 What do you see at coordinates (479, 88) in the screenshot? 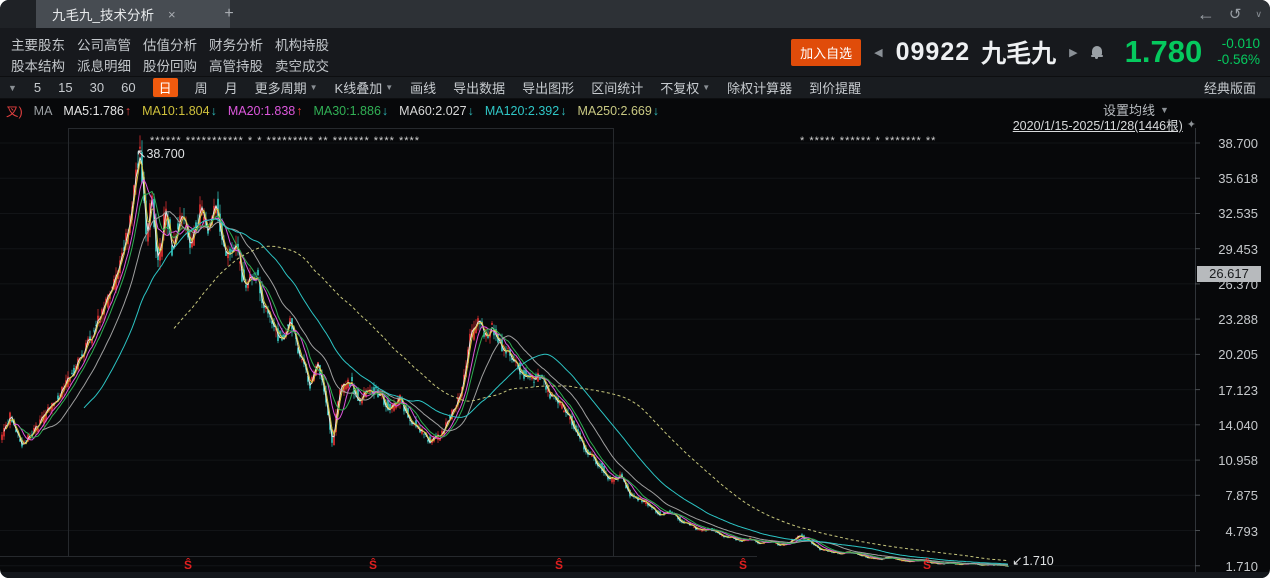
I see `toolbar-item-导出数据: 导出数据` at bounding box center [479, 88].